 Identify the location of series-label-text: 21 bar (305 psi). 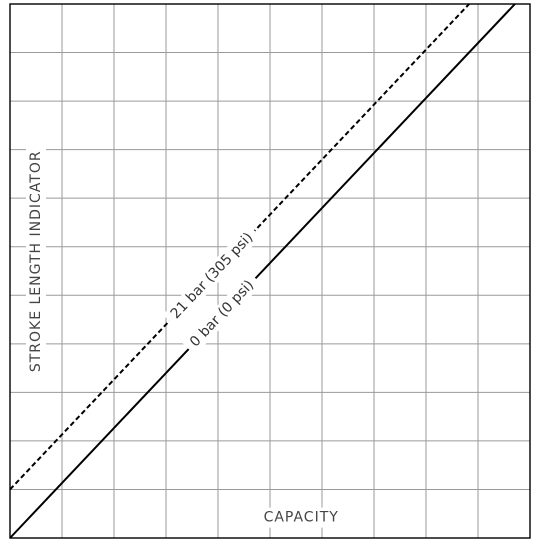
(212, 276).